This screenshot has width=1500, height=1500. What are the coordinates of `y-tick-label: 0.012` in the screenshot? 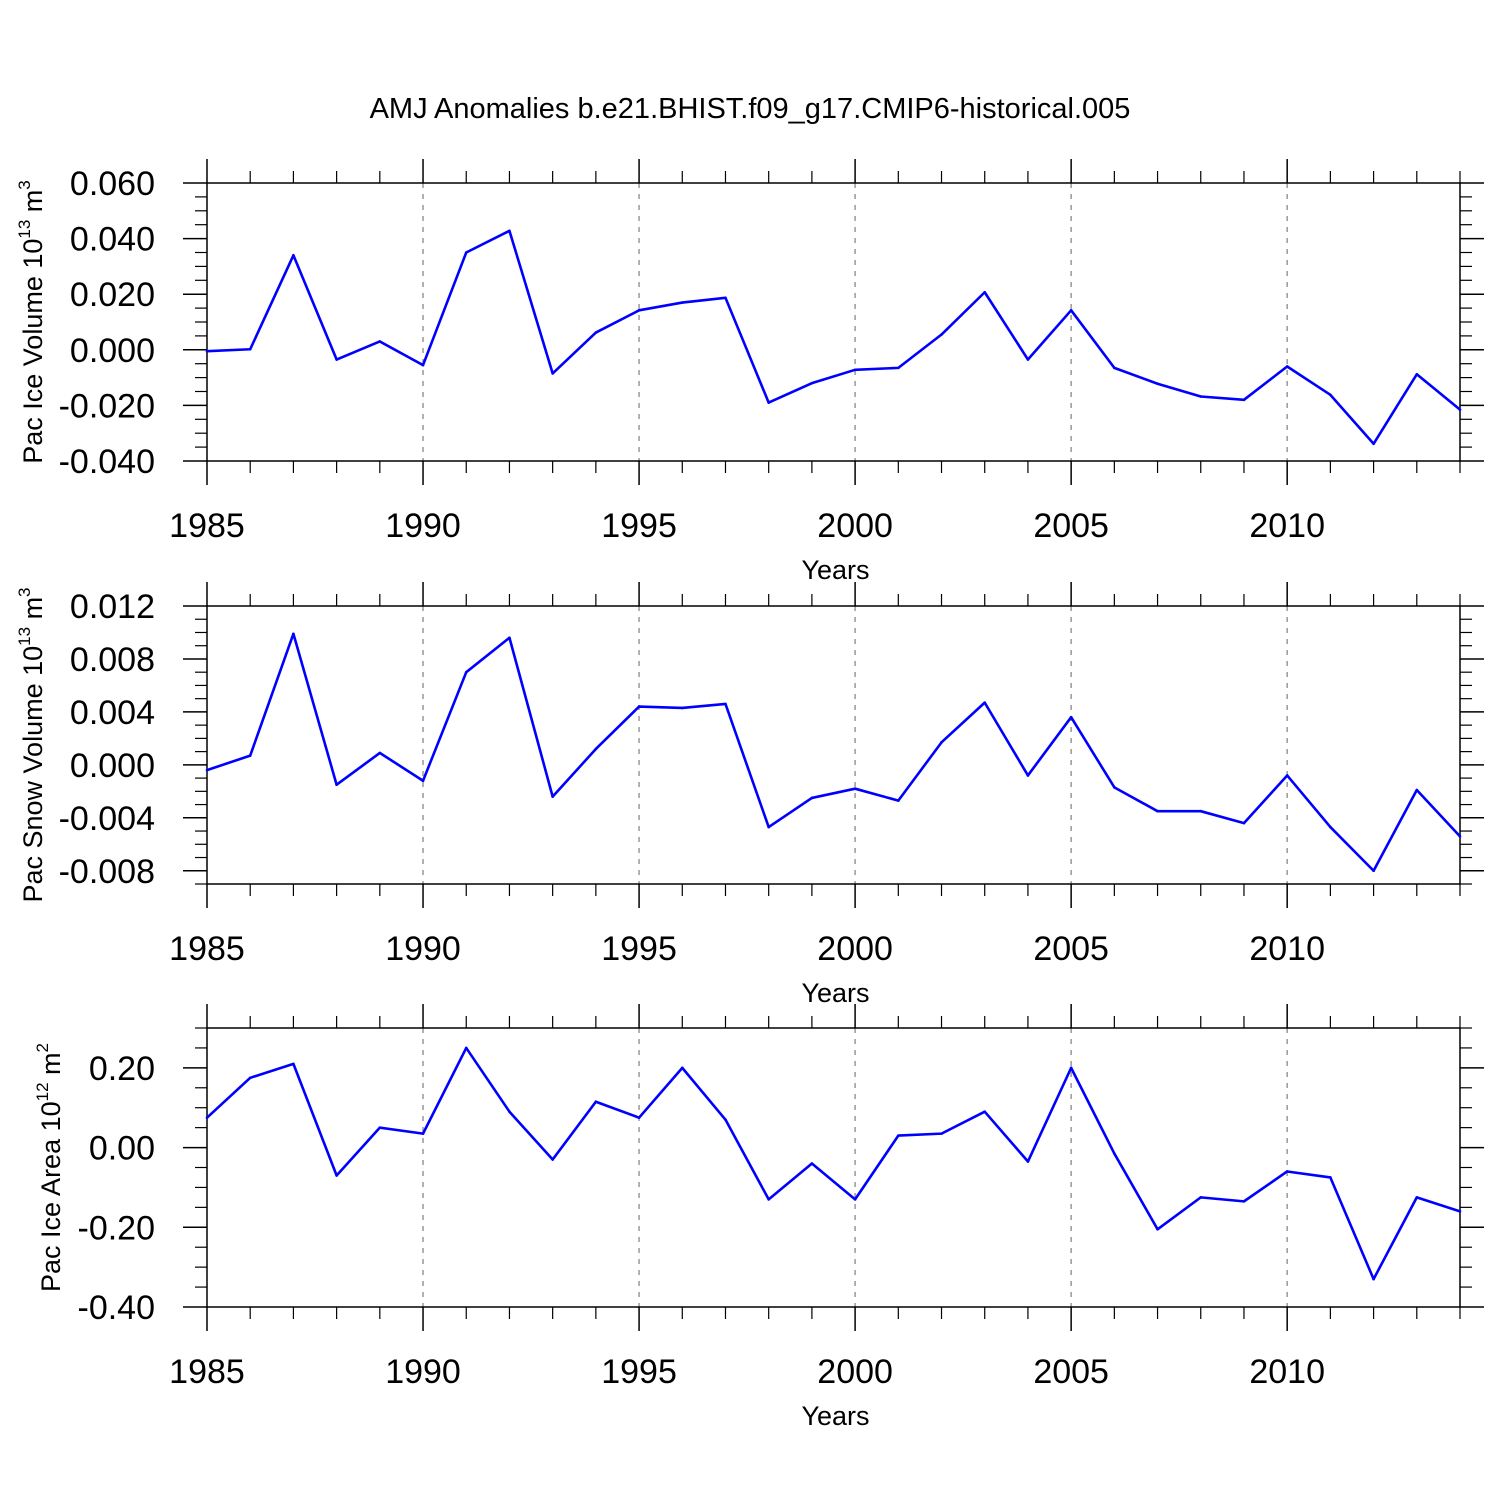 It's located at (112, 607).